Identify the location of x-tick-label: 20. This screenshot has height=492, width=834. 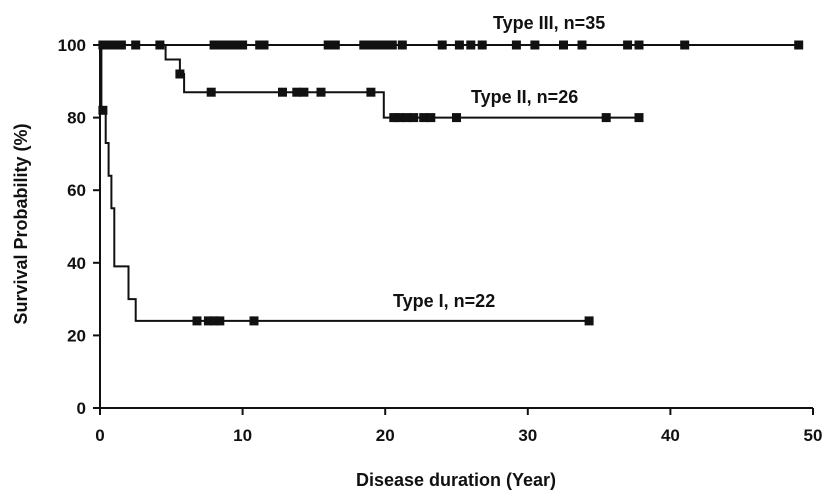
(385, 435).